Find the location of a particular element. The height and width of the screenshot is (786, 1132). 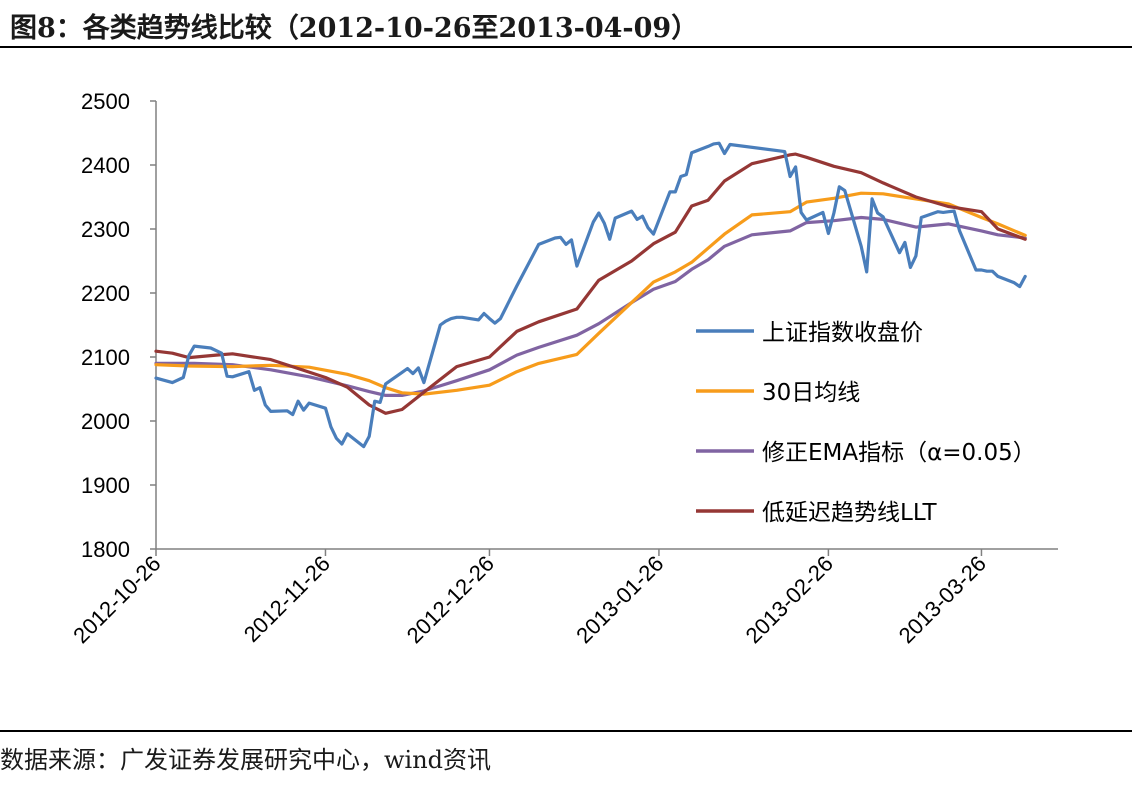

y-tick-label: 2500 is located at coordinates (105, 101).